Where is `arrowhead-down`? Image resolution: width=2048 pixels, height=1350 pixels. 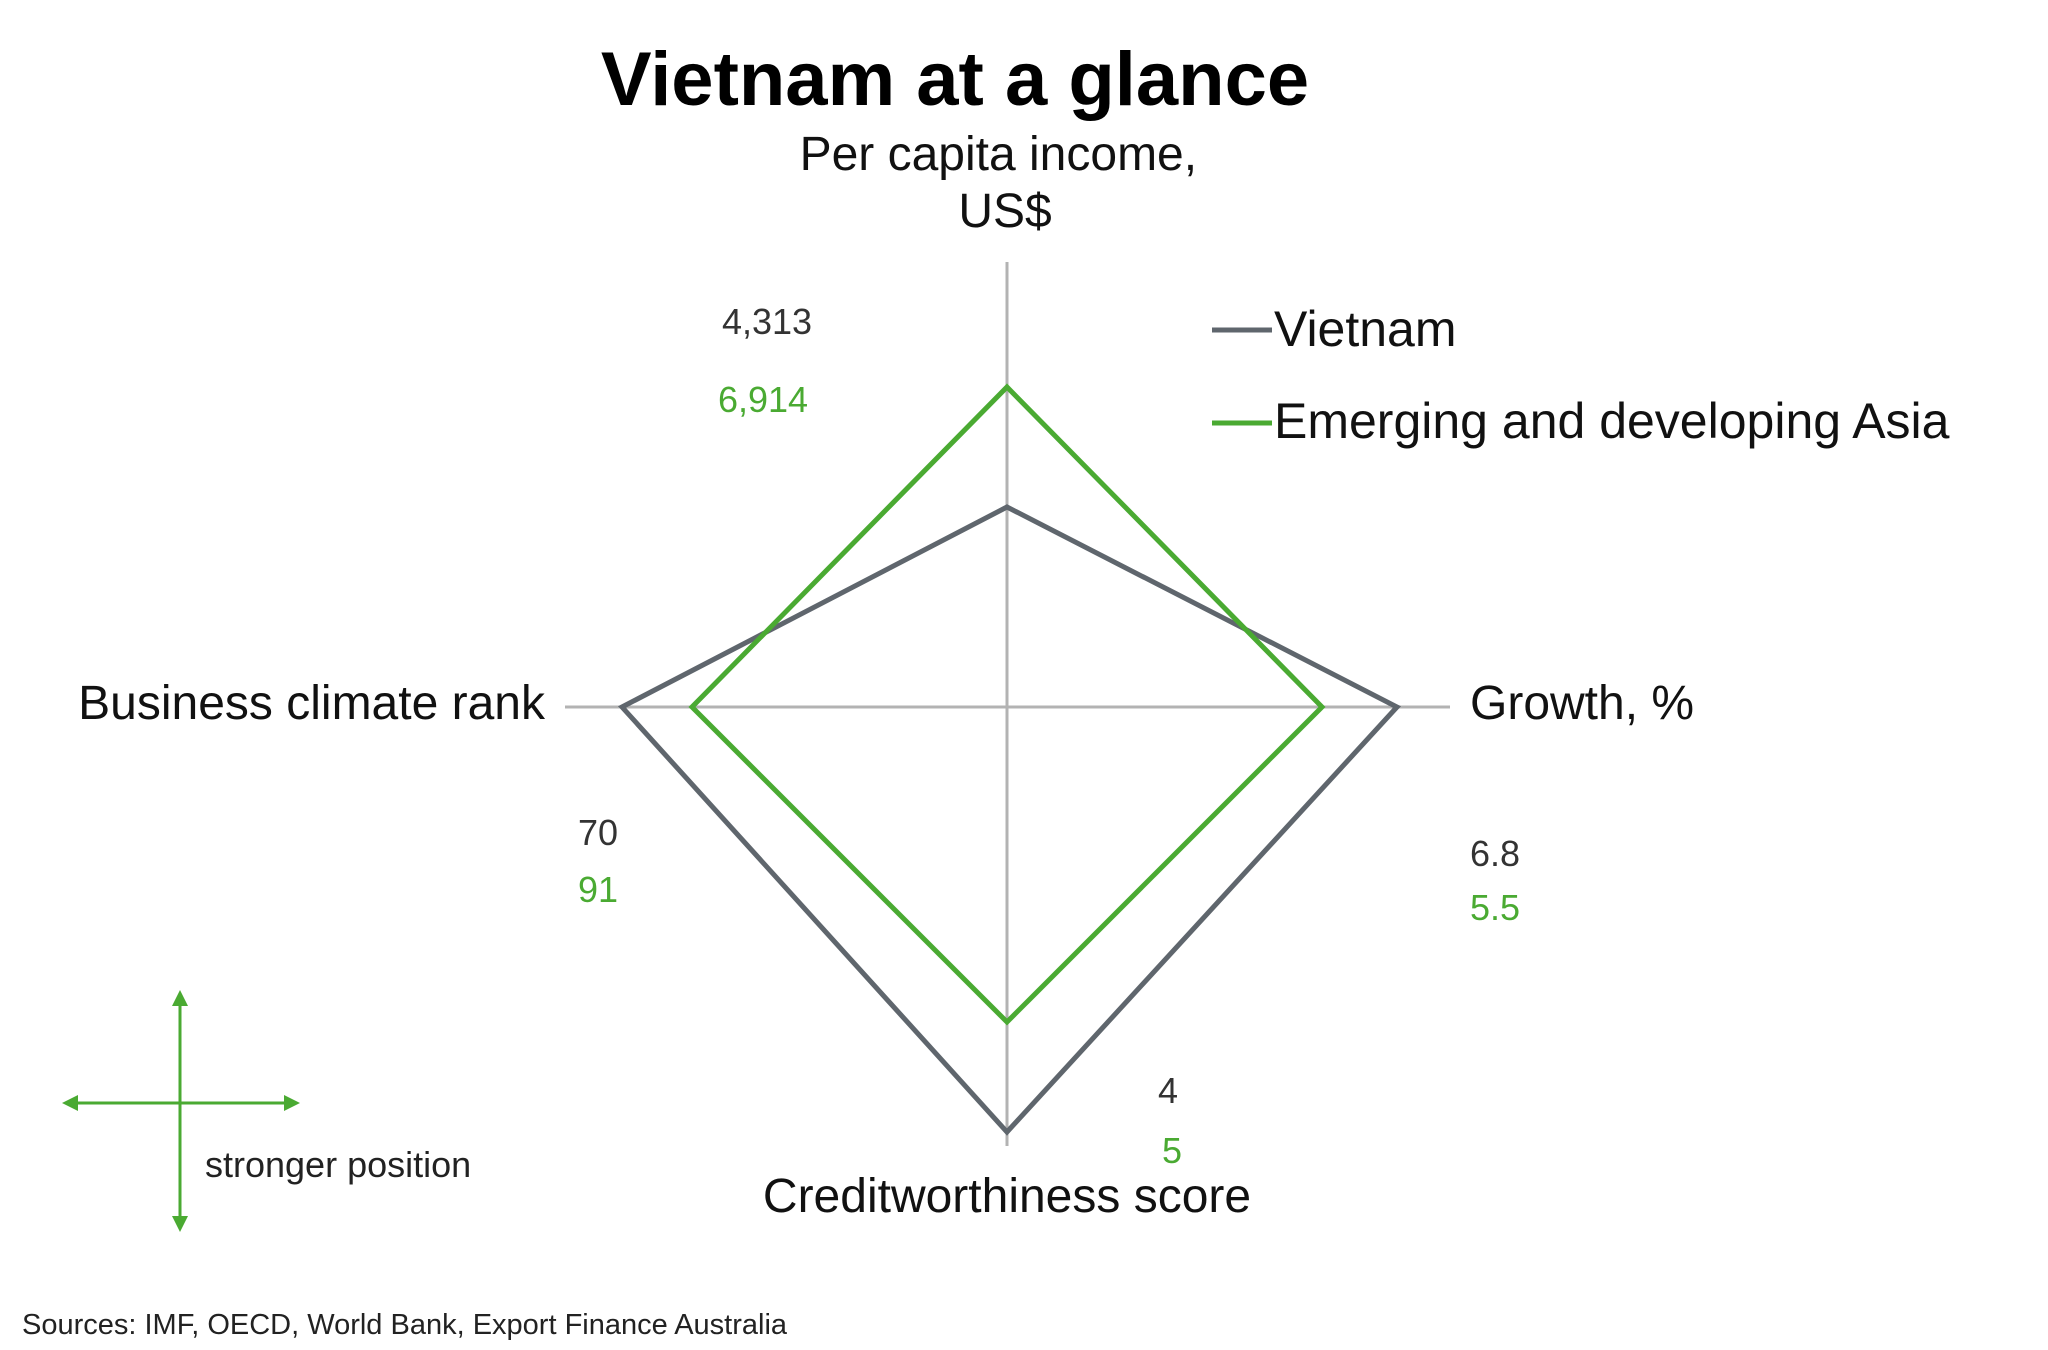
arrowhead-down is located at coordinates (180, 1224).